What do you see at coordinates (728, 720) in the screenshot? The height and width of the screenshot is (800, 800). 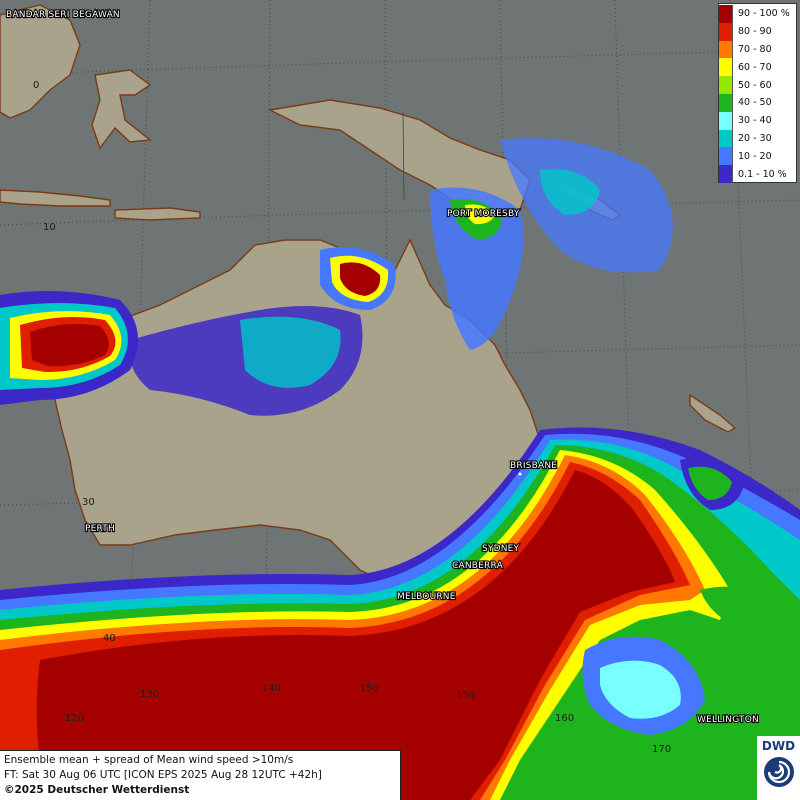 I see `city-label-wellington: WELLINGTON` at bounding box center [728, 720].